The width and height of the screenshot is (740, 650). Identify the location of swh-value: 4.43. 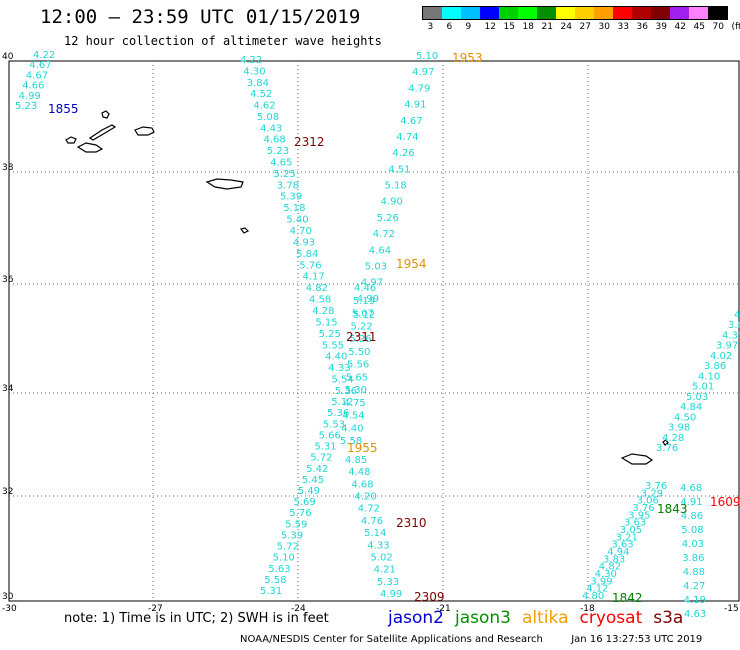
(271, 128).